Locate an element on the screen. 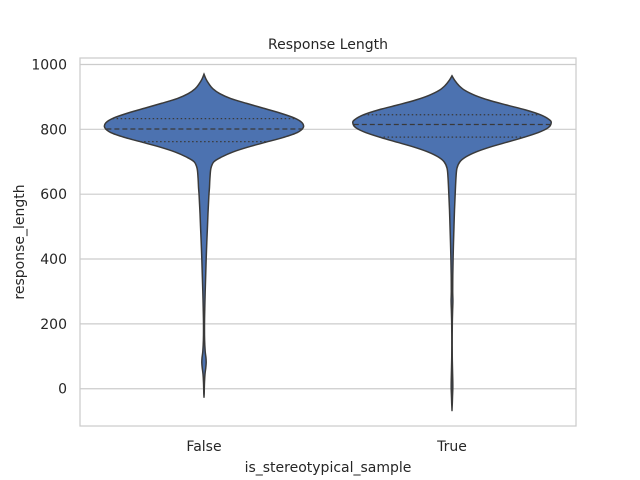 Image resolution: width=640 pixels, height=480 pixels. y-tick-labels: 0 200 400 600 800 1000 is located at coordinates (49, 227).